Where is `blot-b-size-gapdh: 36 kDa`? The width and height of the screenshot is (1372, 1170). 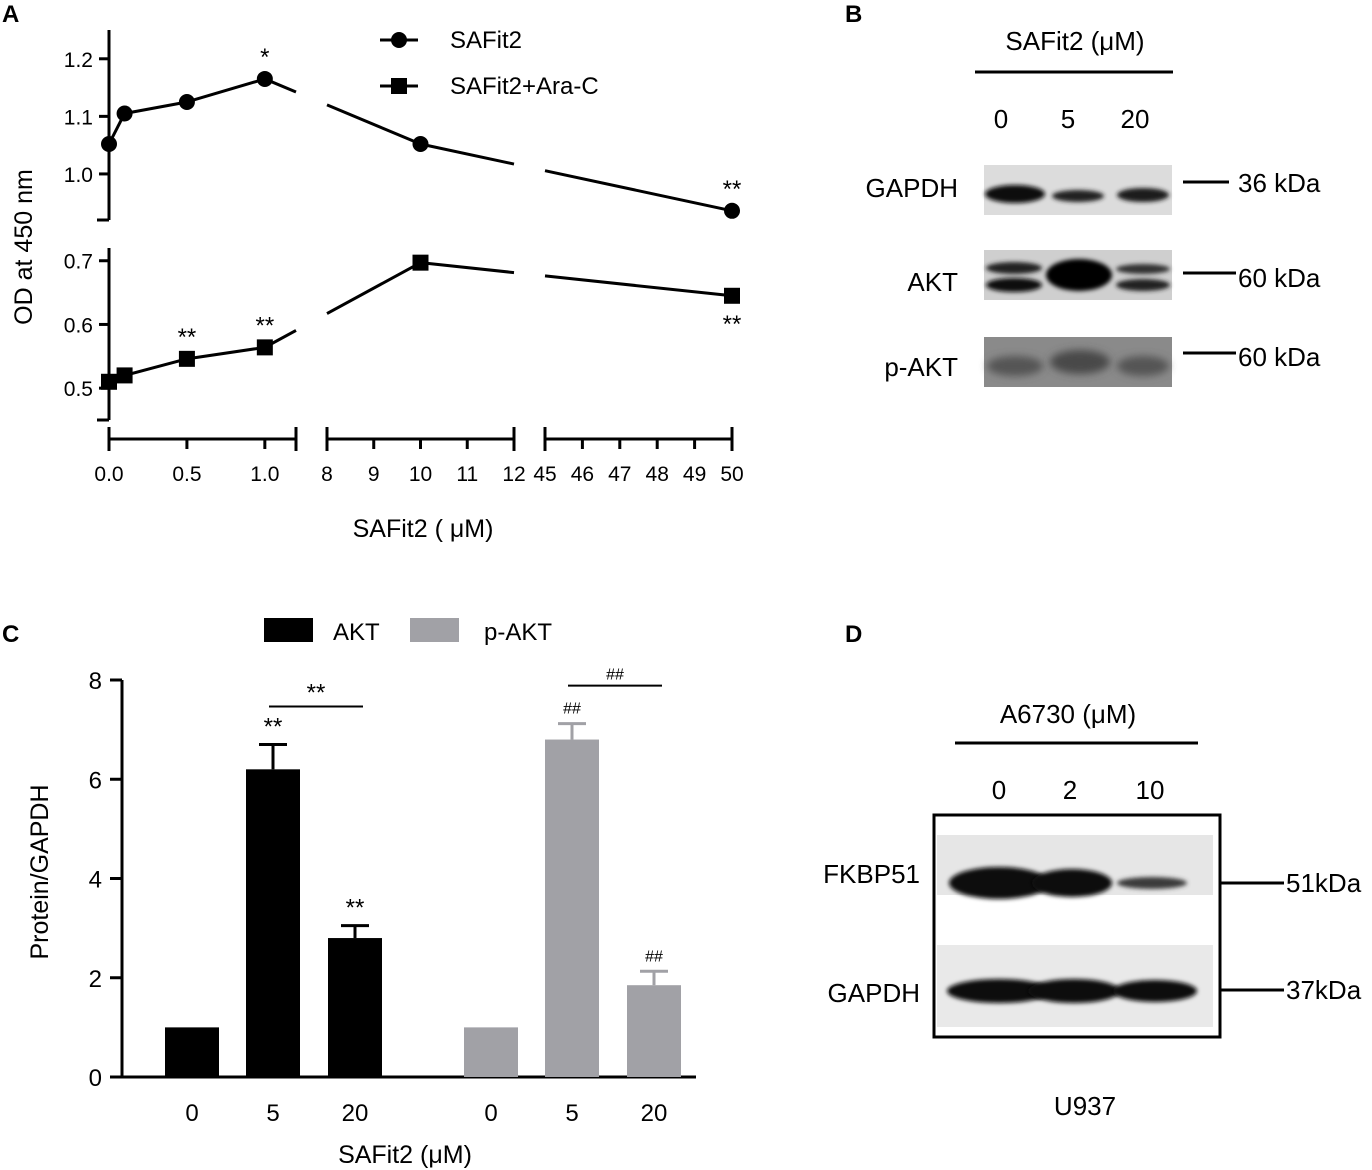
blot-b-size-gapdh: 36 kDa is located at coordinates (1279, 183).